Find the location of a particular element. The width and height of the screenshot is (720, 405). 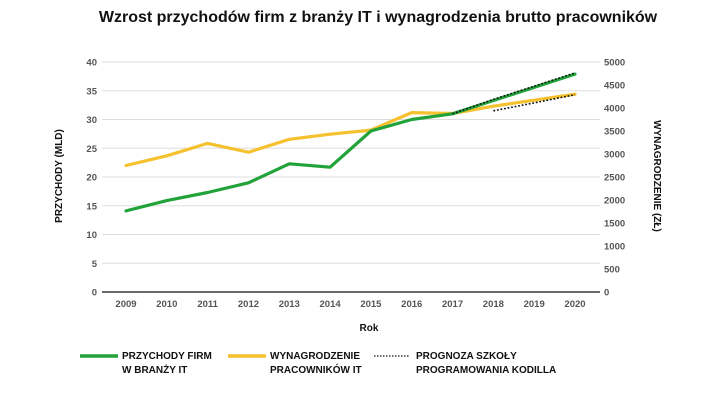

right-axis-ticks: 0 500 1000 1500 2000 2500 3000 3500 4000 4500 5000 is located at coordinates (614, 178).